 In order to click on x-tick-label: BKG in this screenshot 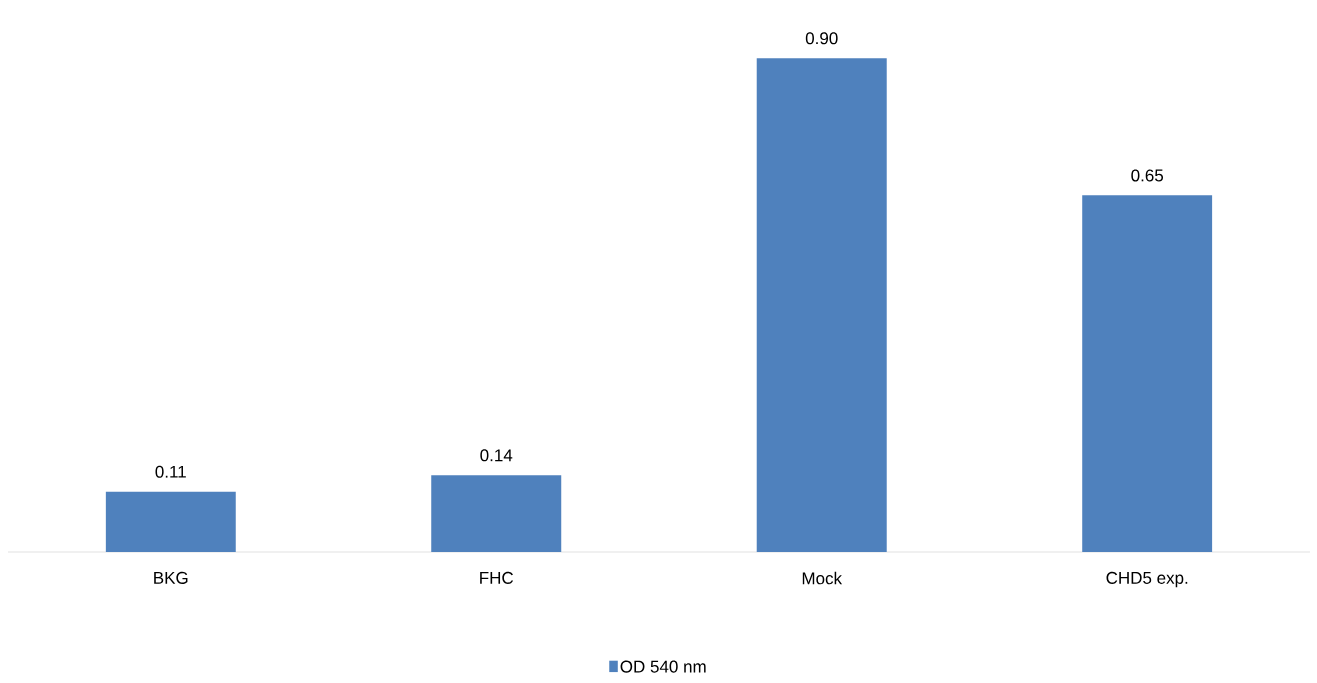, I will do `click(171, 577)`.